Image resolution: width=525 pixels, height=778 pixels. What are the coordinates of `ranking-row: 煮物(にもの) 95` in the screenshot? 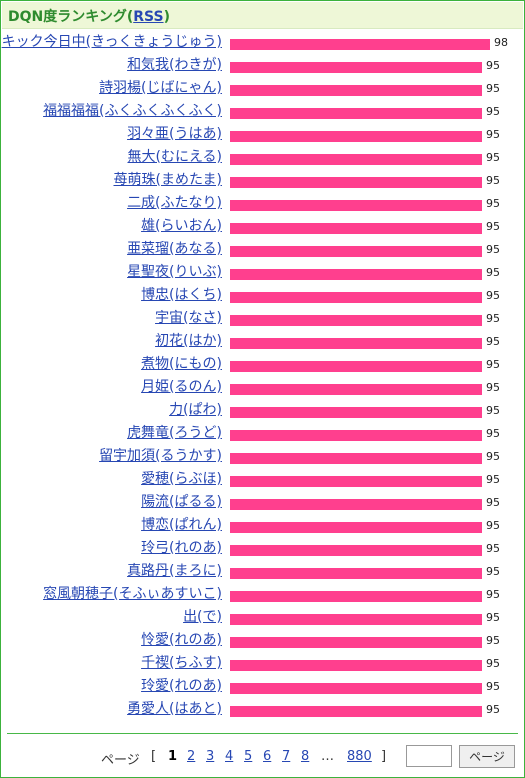 It's located at (262, 364).